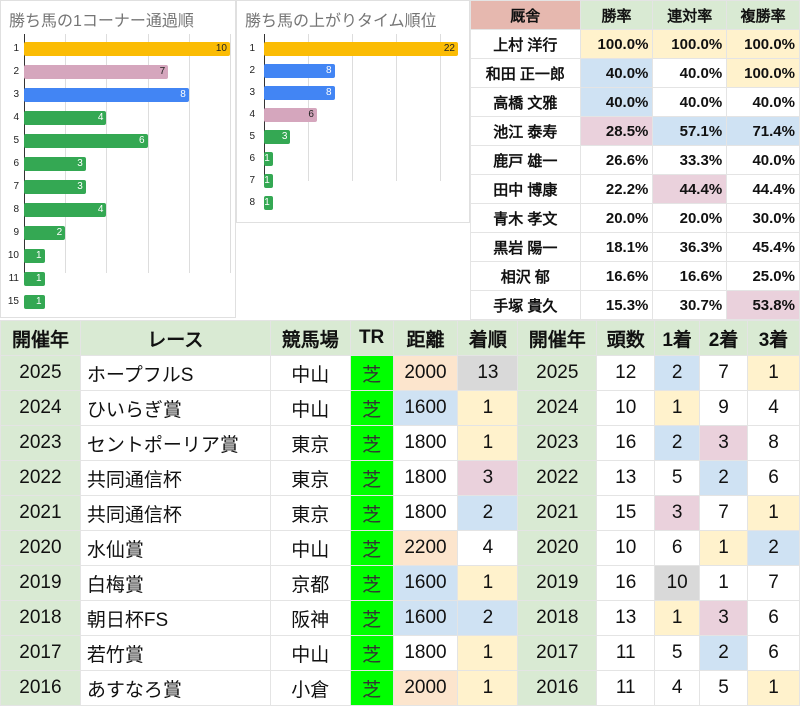 The height and width of the screenshot is (706, 800). Describe the element at coordinates (724, 618) in the screenshot. I see `cell-2着: 3` at that location.